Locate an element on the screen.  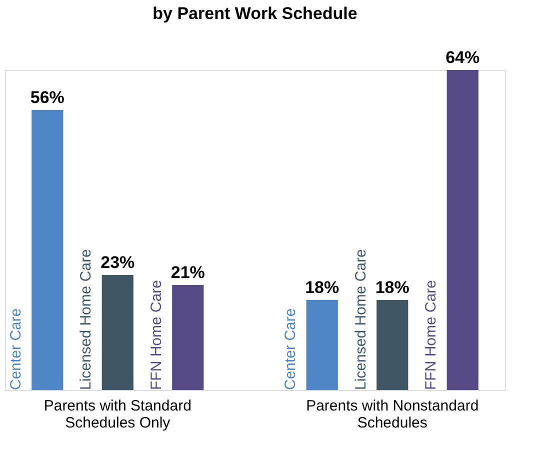
data-label: 23% is located at coordinates (117, 262).